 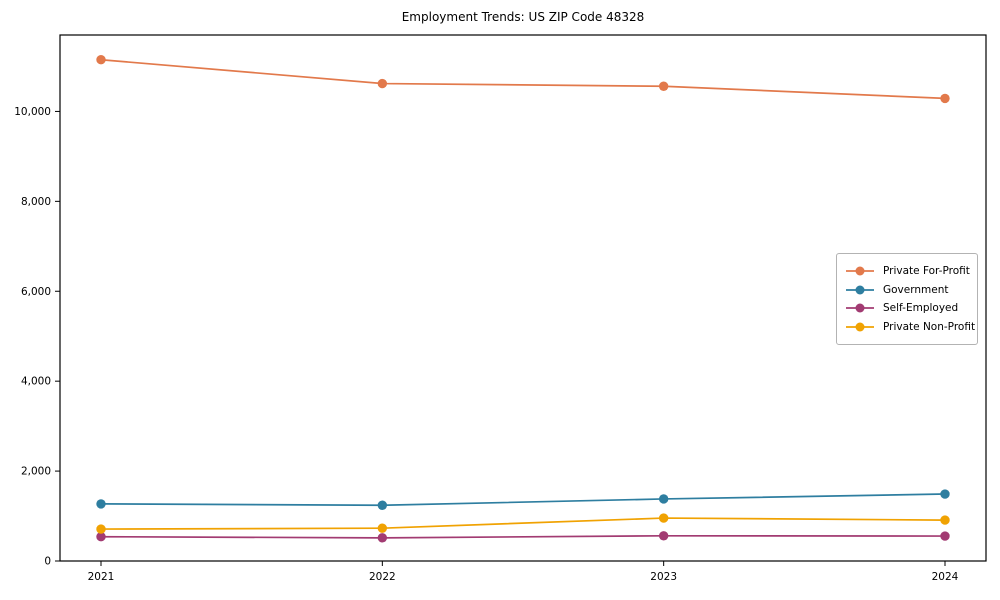 I want to click on legend-swatch-self-employed, so click(x=860, y=308).